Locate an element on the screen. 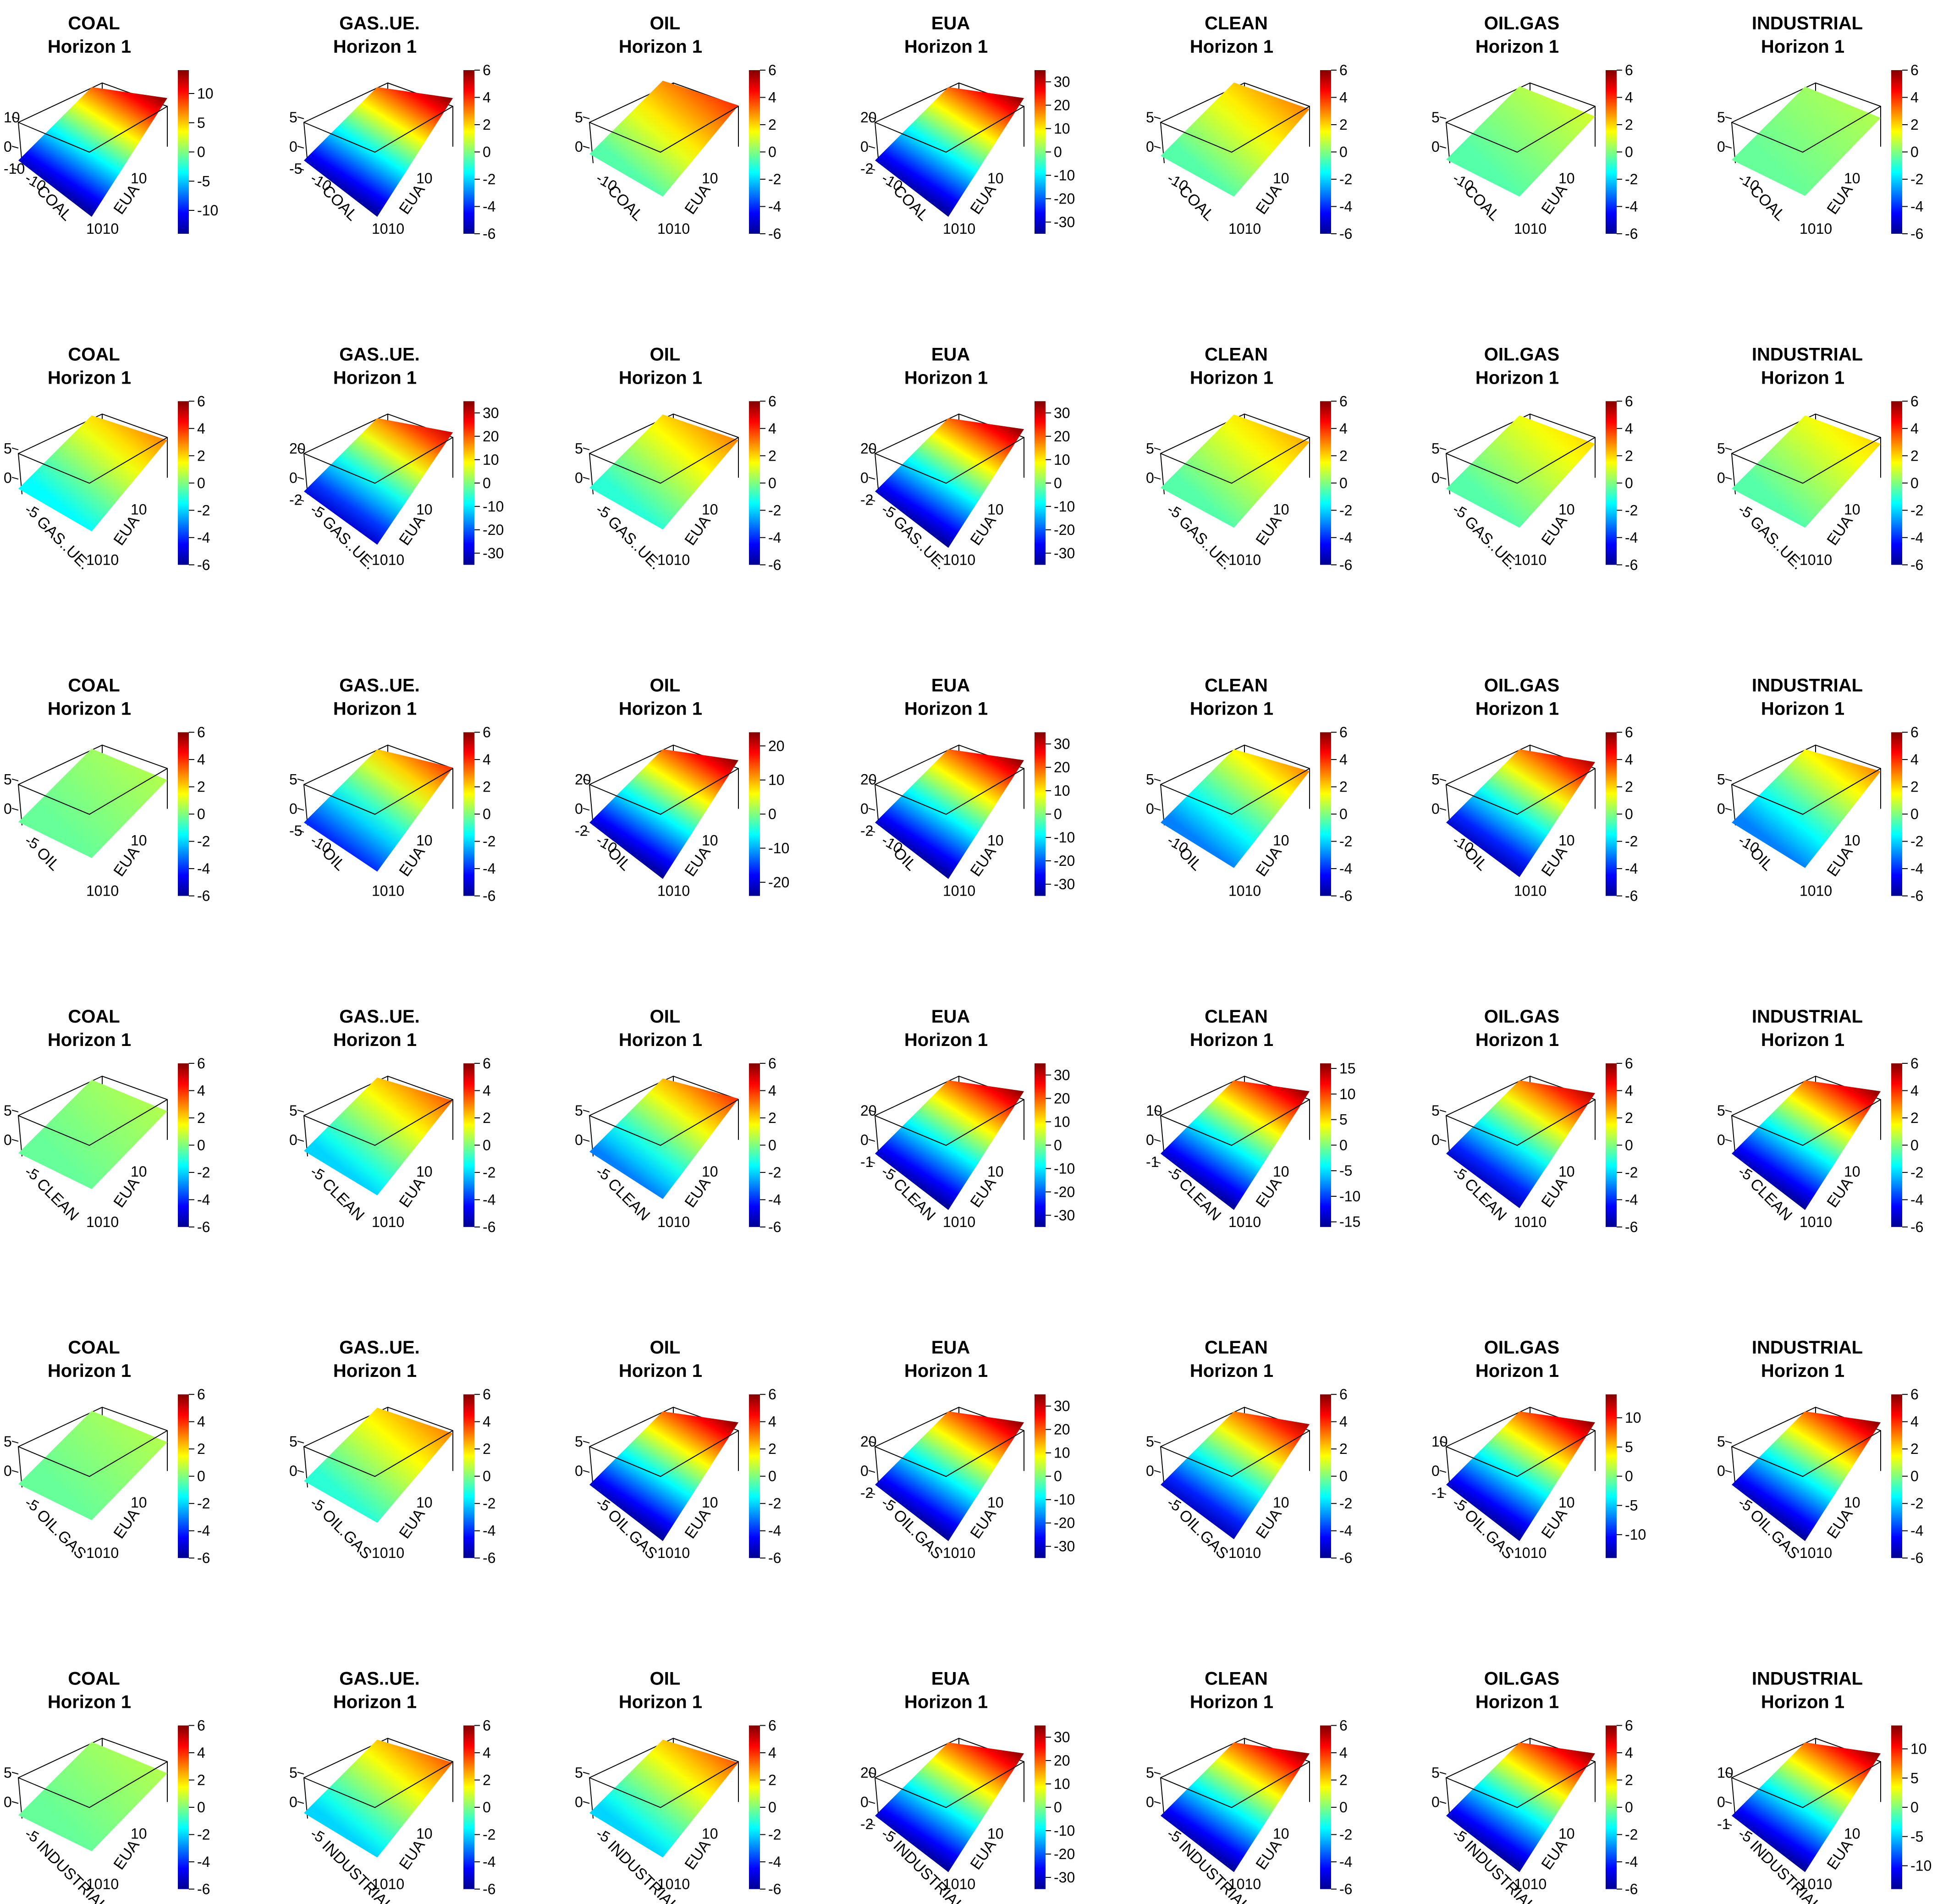  panel-title: COAL is located at coordinates (94, 354).